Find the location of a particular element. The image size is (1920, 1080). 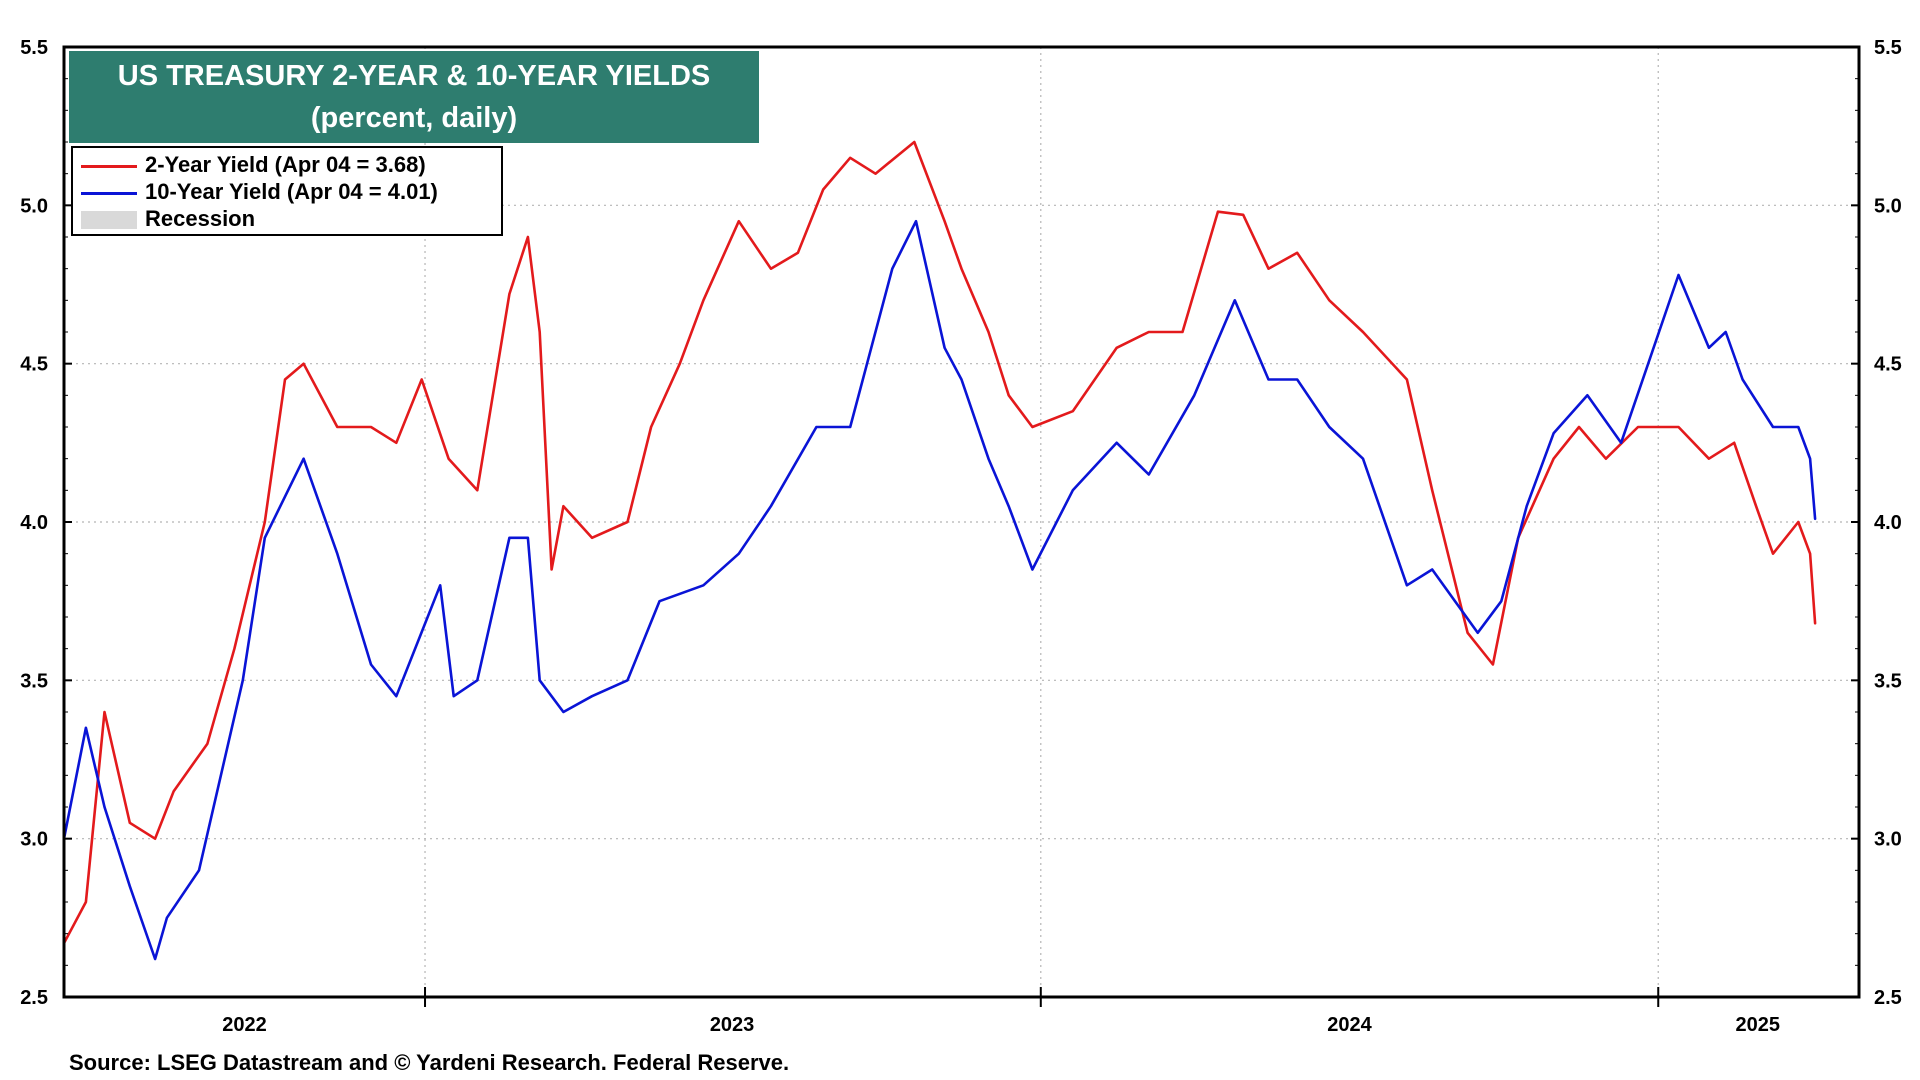

y-tick-label-left: 3.5 is located at coordinates (34, 681).